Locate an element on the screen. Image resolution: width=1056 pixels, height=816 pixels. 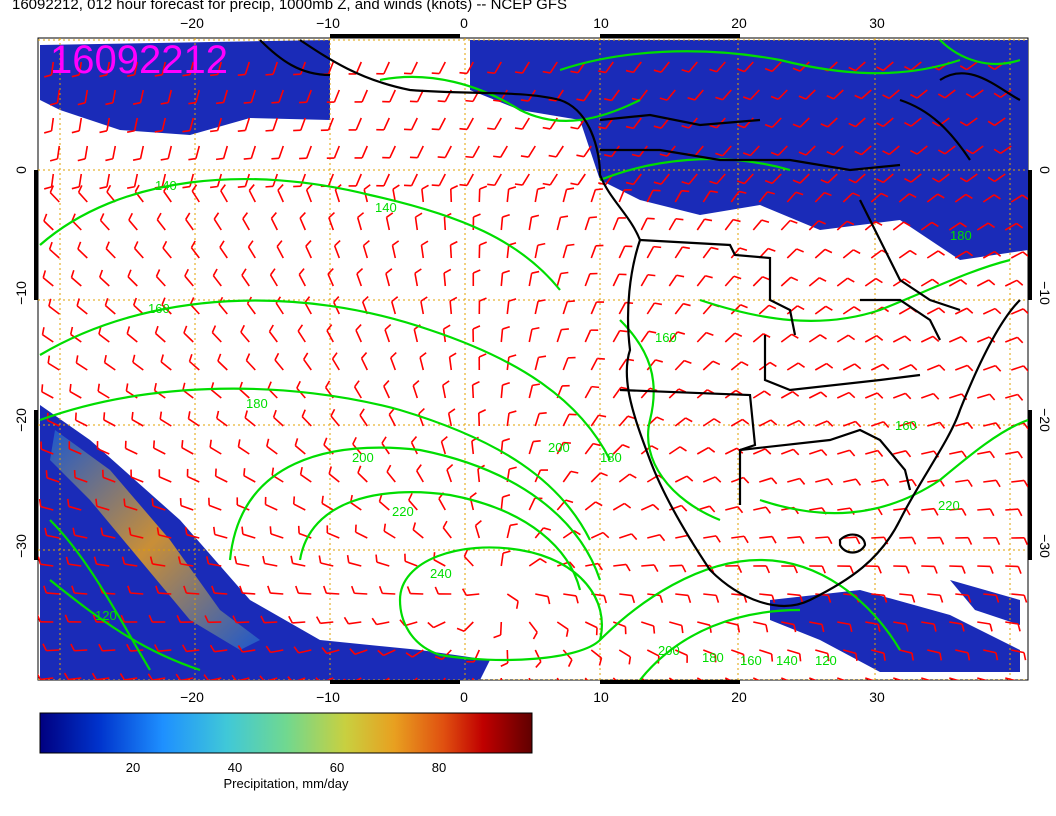
contour-label: 120 is located at coordinates (106, 615).